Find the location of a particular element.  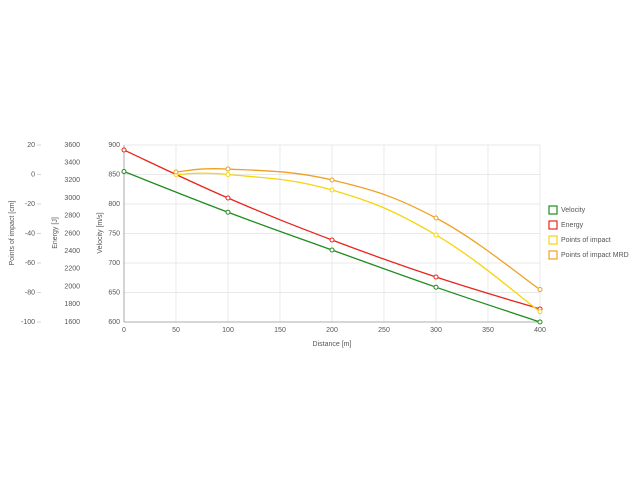

y3-tick-label: -100 is located at coordinates (28, 322).